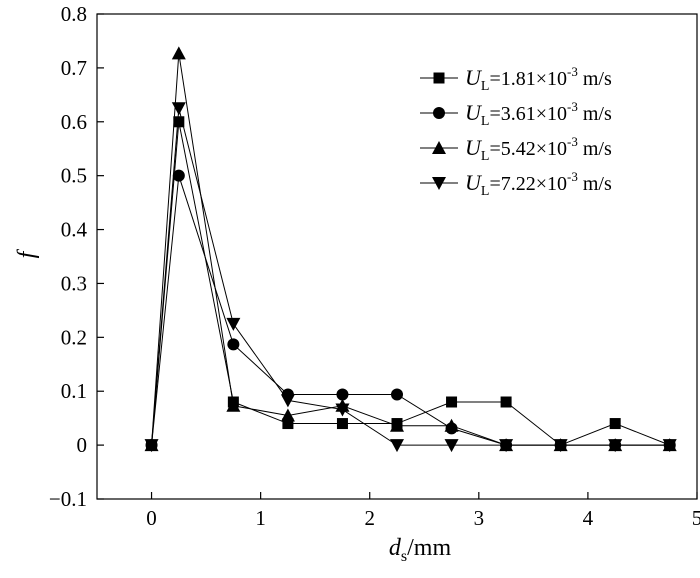 The image size is (700, 578). Describe the element at coordinates (74, 176) in the screenshot. I see `y-tick-label: 0.5` at that location.